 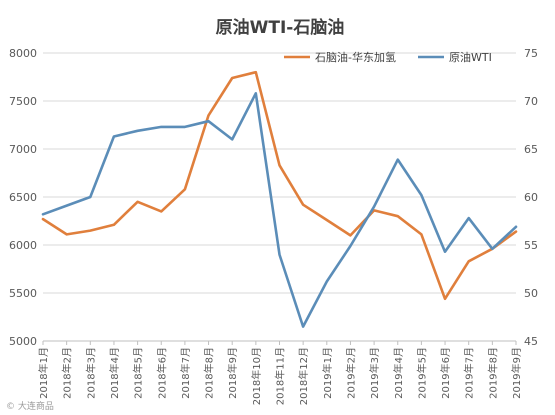 I want to click on y-right-tick-label: 70, so click(x=531, y=101).